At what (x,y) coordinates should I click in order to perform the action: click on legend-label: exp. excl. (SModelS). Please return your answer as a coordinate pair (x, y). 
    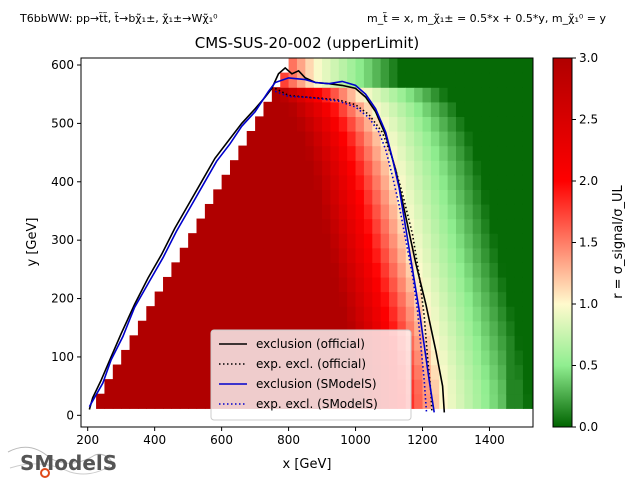
    Looking at the image, I should click on (317, 404).